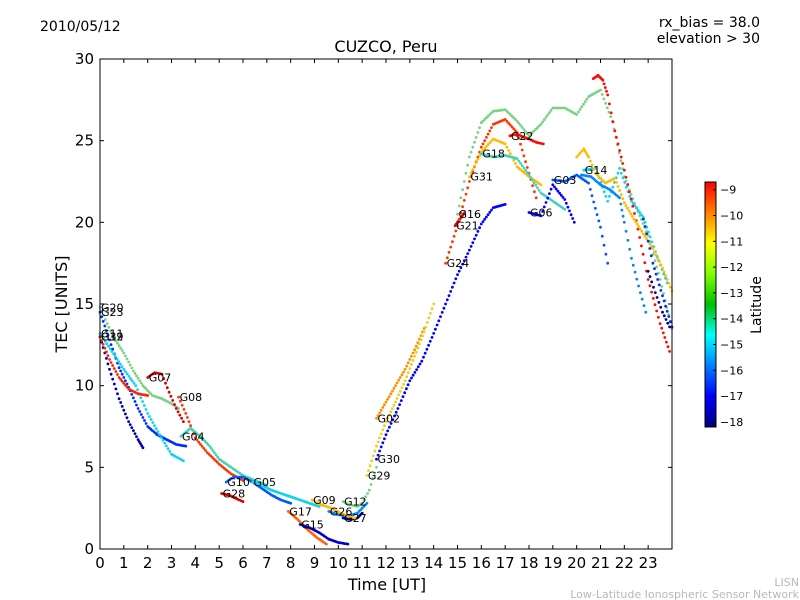  Describe the element at coordinates (300, 511) in the screenshot. I see `satellite-label: G17` at that location.